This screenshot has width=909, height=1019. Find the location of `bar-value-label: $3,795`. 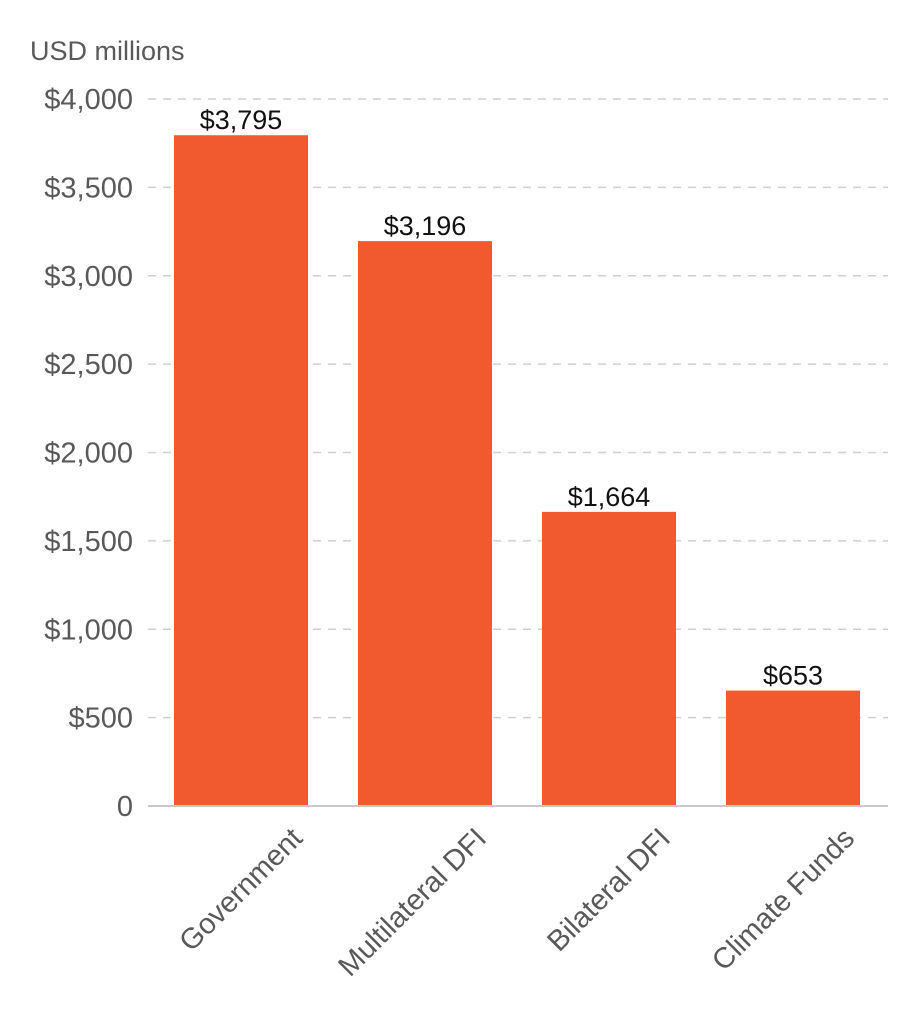

bar-value-label: $3,795 is located at coordinates (241, 120).